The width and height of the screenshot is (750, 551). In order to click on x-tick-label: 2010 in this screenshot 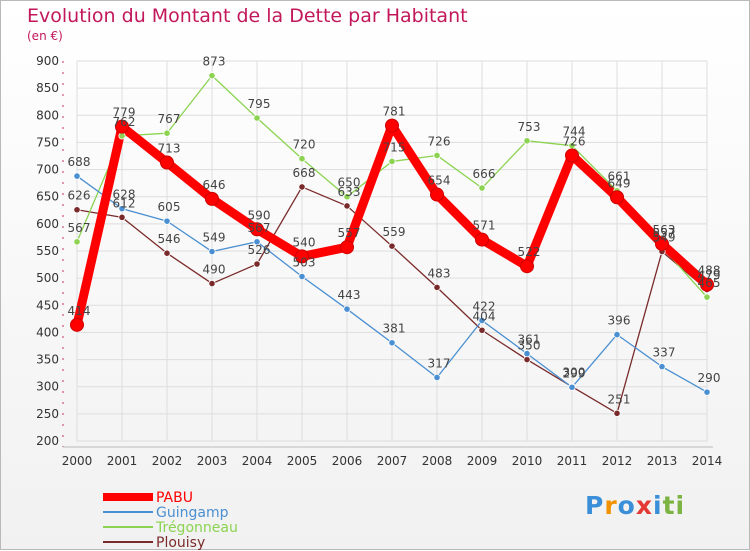, I will do `click(527, 461)`.